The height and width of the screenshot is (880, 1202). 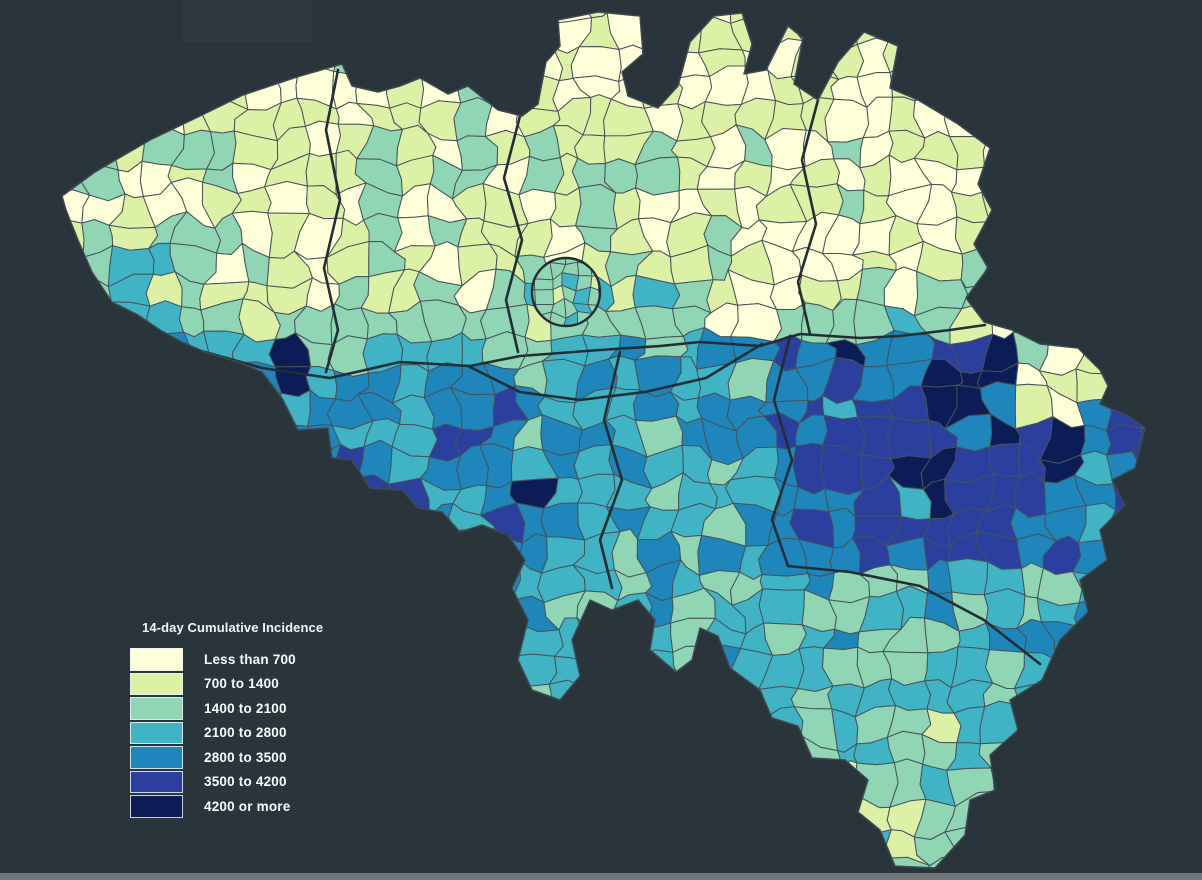 I want to click on legend-item: 1400 to 2100, so click(x=226, y=708).